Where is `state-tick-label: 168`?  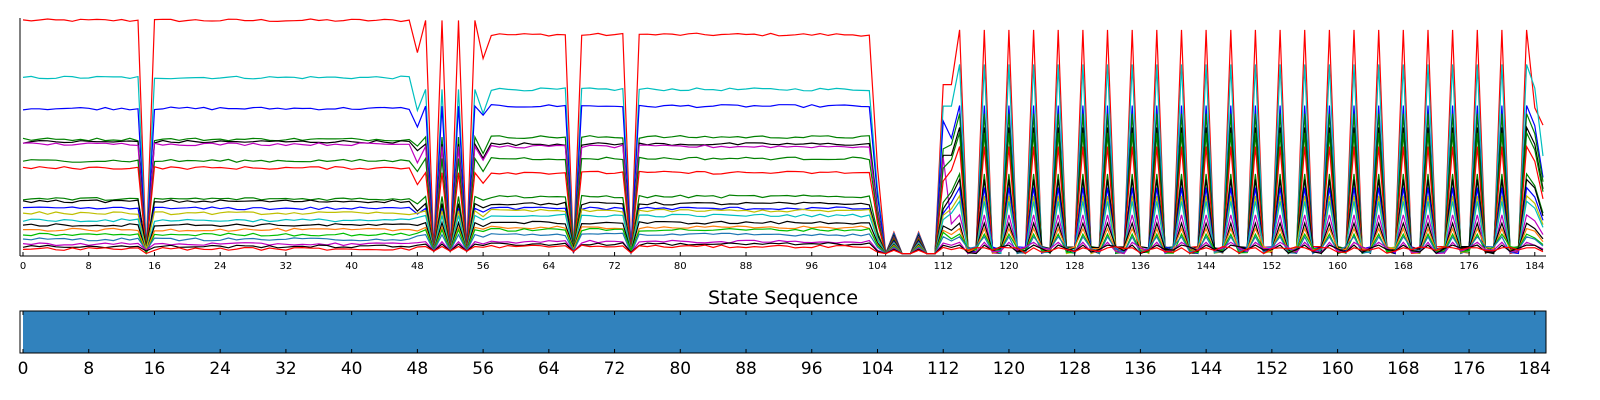
state-tick-label: 168 is located at coordinates (1403, 369).